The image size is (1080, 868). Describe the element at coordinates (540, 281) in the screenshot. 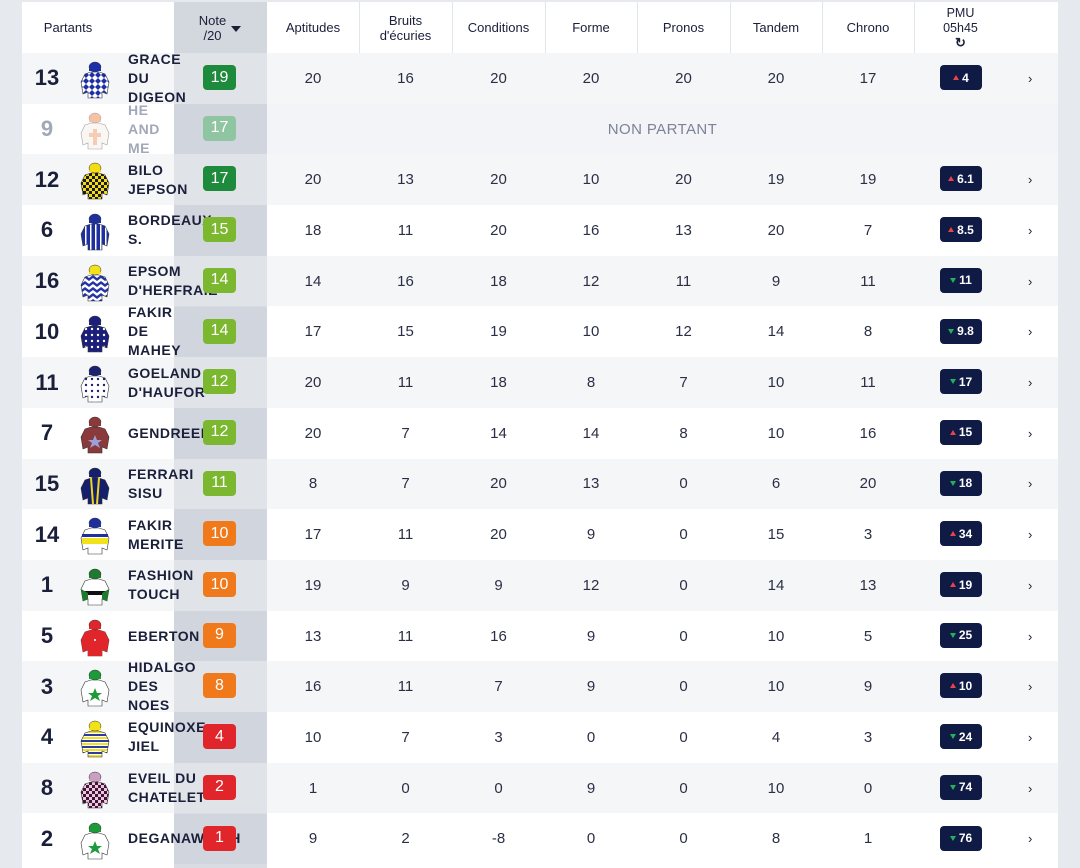

I see `table-row: 16 EPSOM D'HERFRAIE 14 14 16 18 12 11 9 11 11 ›` at that location.